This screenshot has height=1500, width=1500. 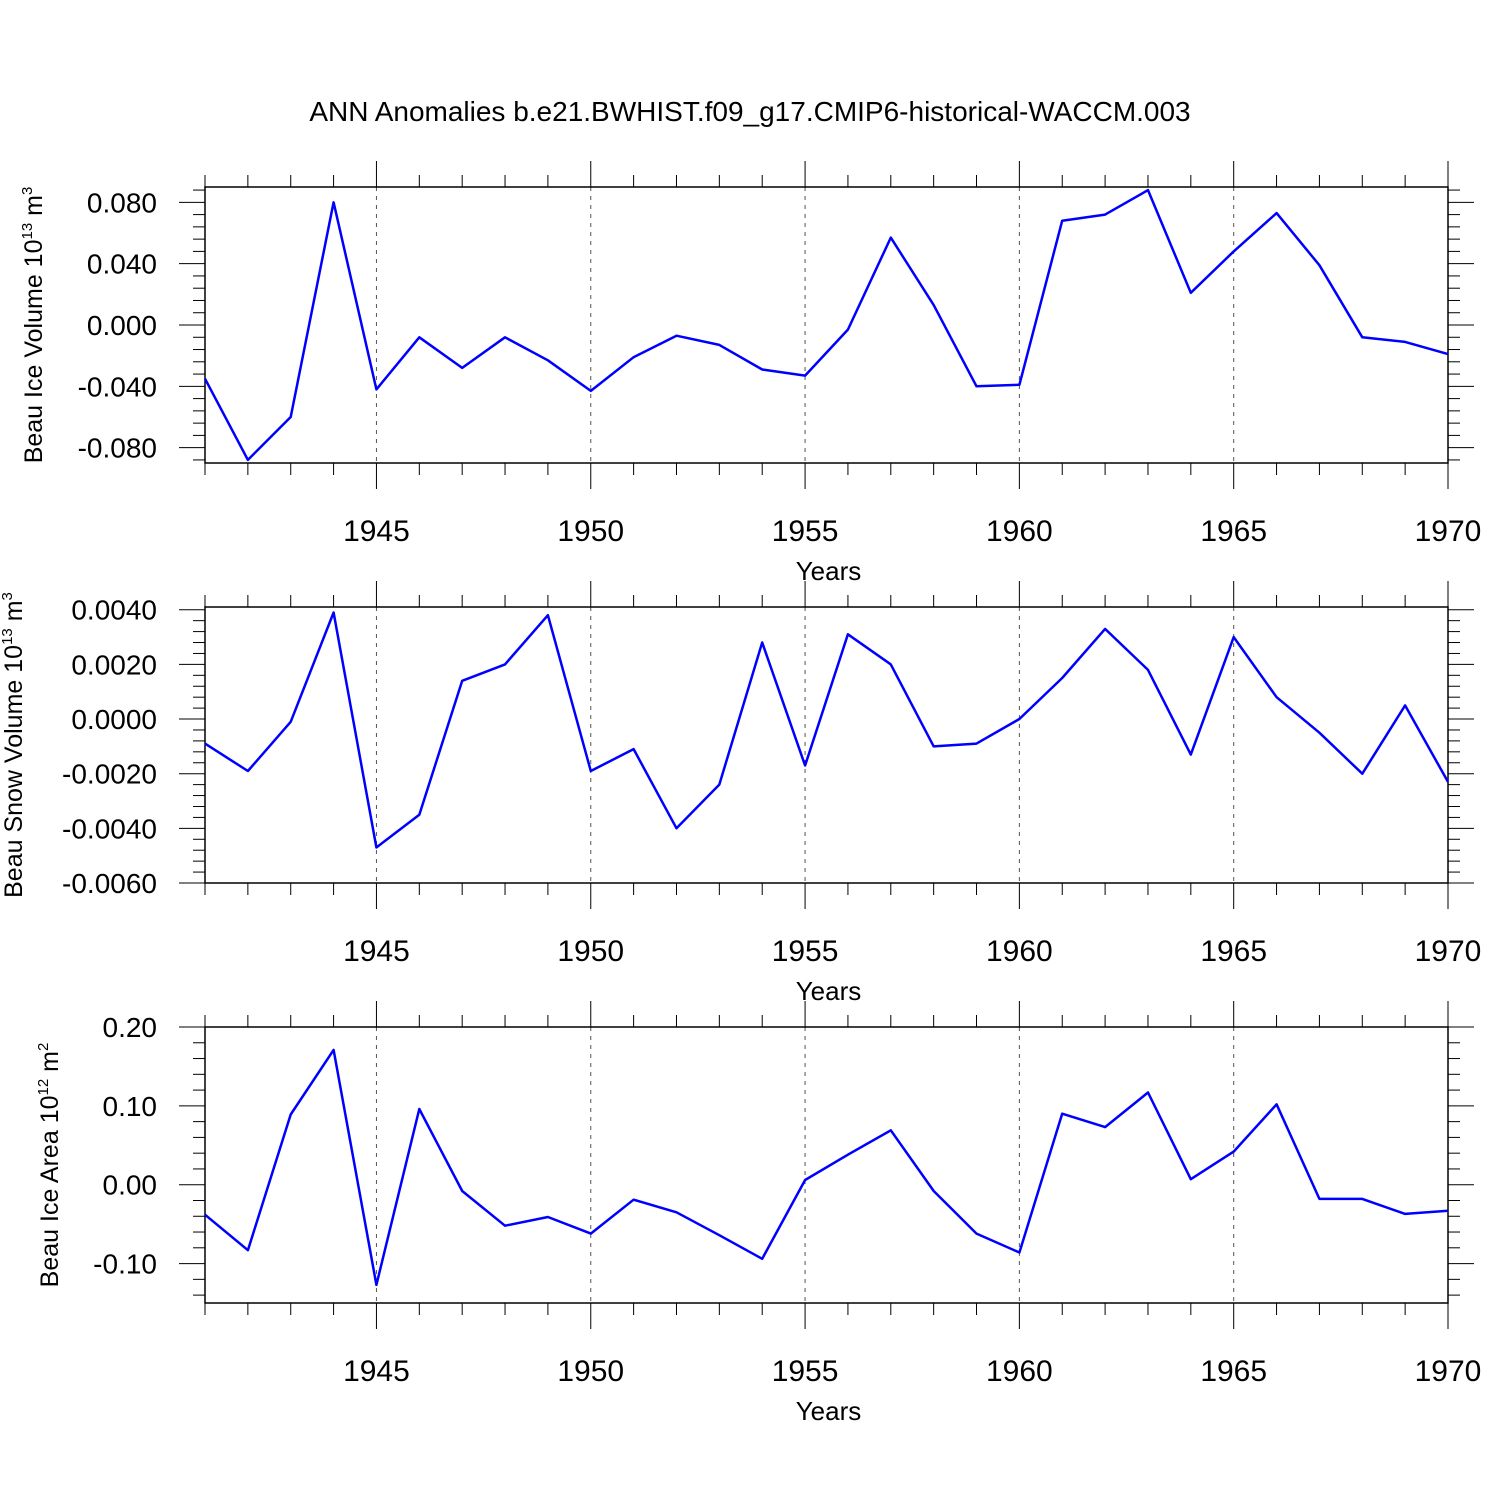 What do you see at coordinates (117, 386) in the screenshot?
I see `y-tick-label: -0.040` at bounding box center [117, 386].